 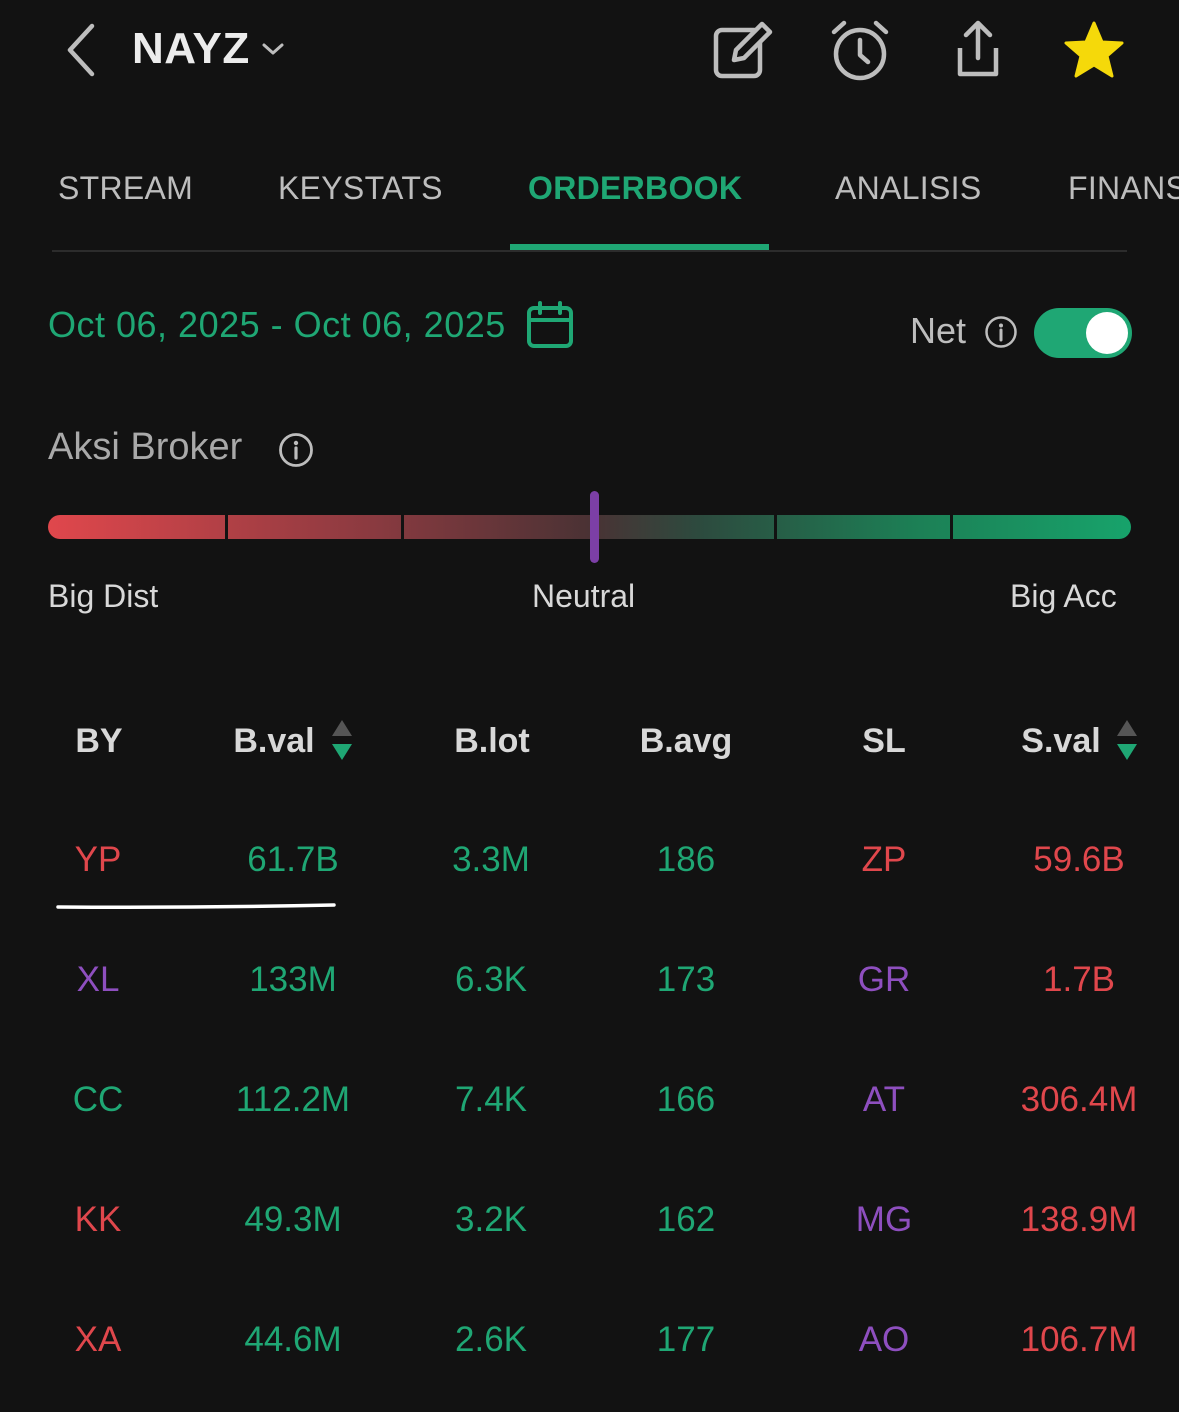 I want to click on calendar-icon, so click(x=550, y=325).